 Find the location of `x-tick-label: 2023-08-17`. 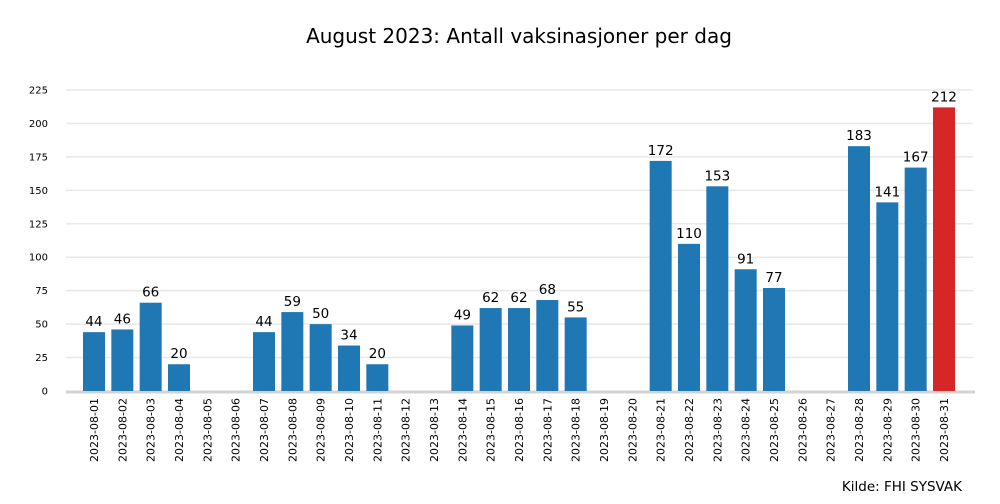

x-tick-label: 2023-08-17 is located at coordinates (547, 430).